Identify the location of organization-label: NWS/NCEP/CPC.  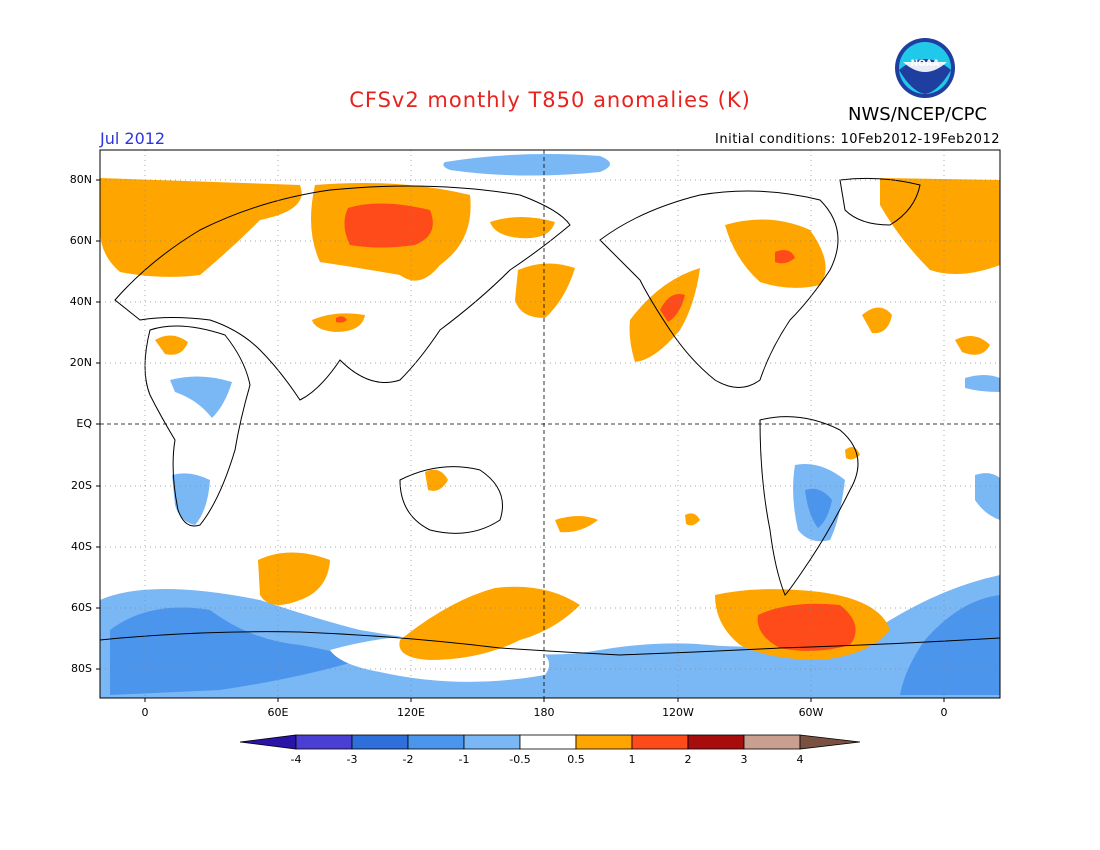
(918, 114).